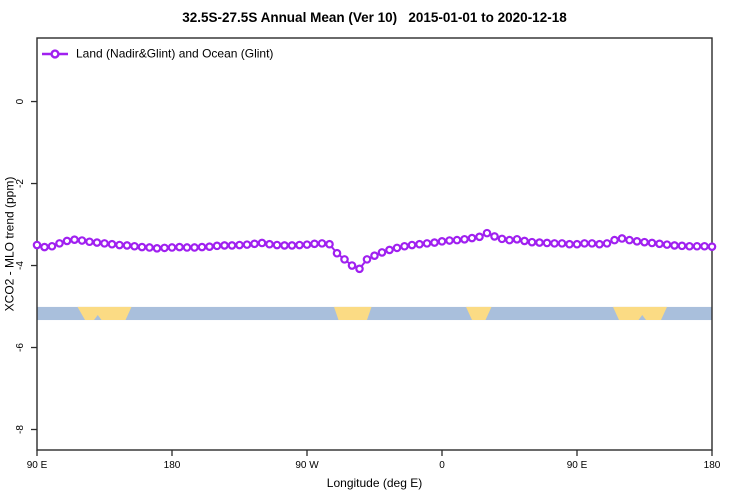  Describe the element at coordinates (20, 347) in the screenshot. I see `y-tick-label: -6` at that location.